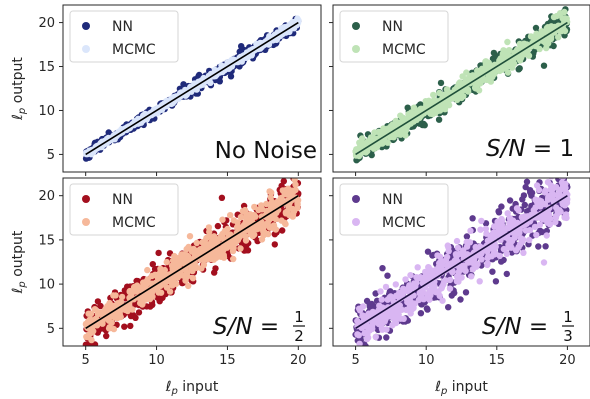  What do you see at coordinates (298, 360) in the screenshot?
I see `x-tick-label: 20` at bounding box center [298, 360].